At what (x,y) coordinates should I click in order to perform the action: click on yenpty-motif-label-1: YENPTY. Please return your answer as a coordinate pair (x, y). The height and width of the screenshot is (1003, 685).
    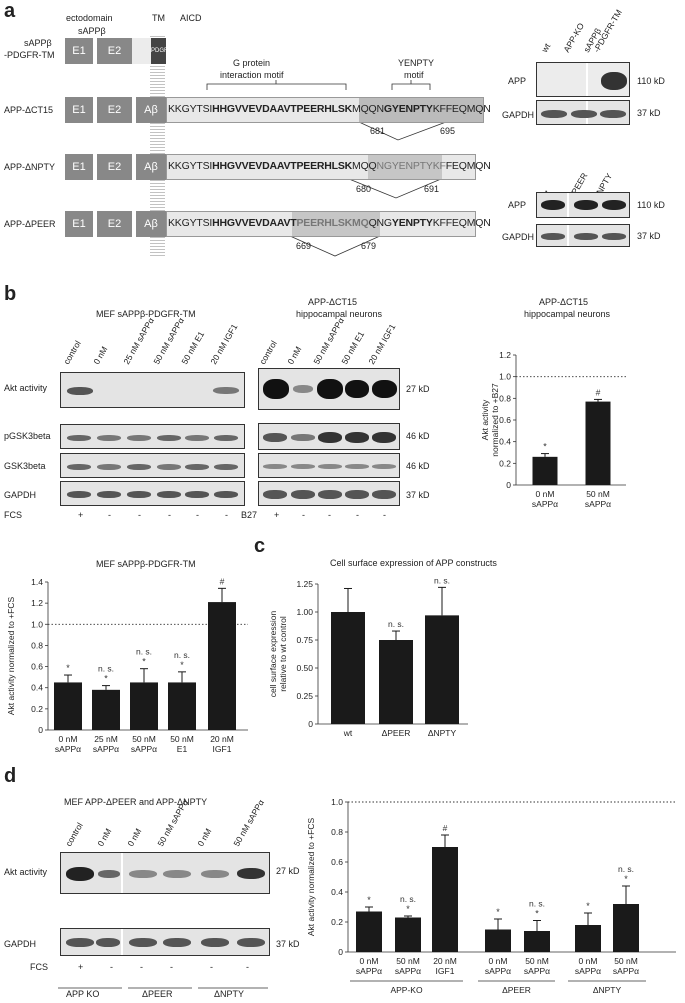
    Looking at the image, I should click on (416, 63).